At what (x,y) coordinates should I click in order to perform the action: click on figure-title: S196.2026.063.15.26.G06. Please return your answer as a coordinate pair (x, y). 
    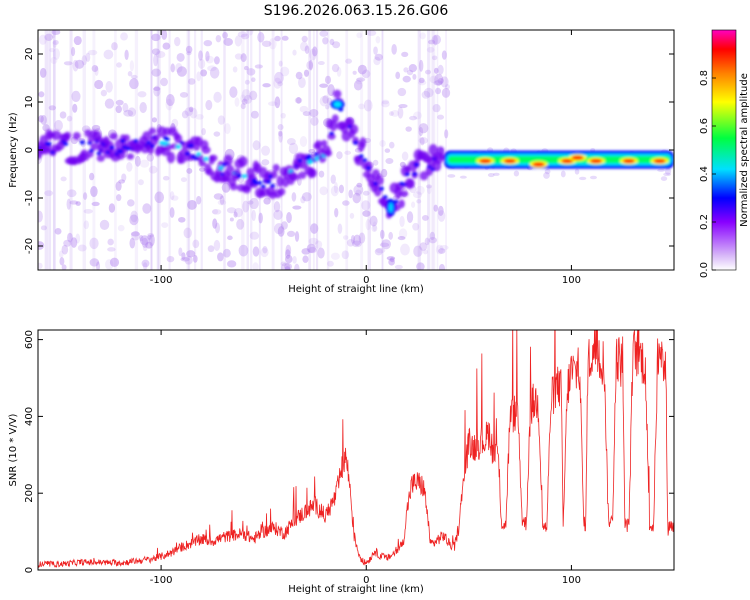
    Looking at the image, I should click on (356, 11).